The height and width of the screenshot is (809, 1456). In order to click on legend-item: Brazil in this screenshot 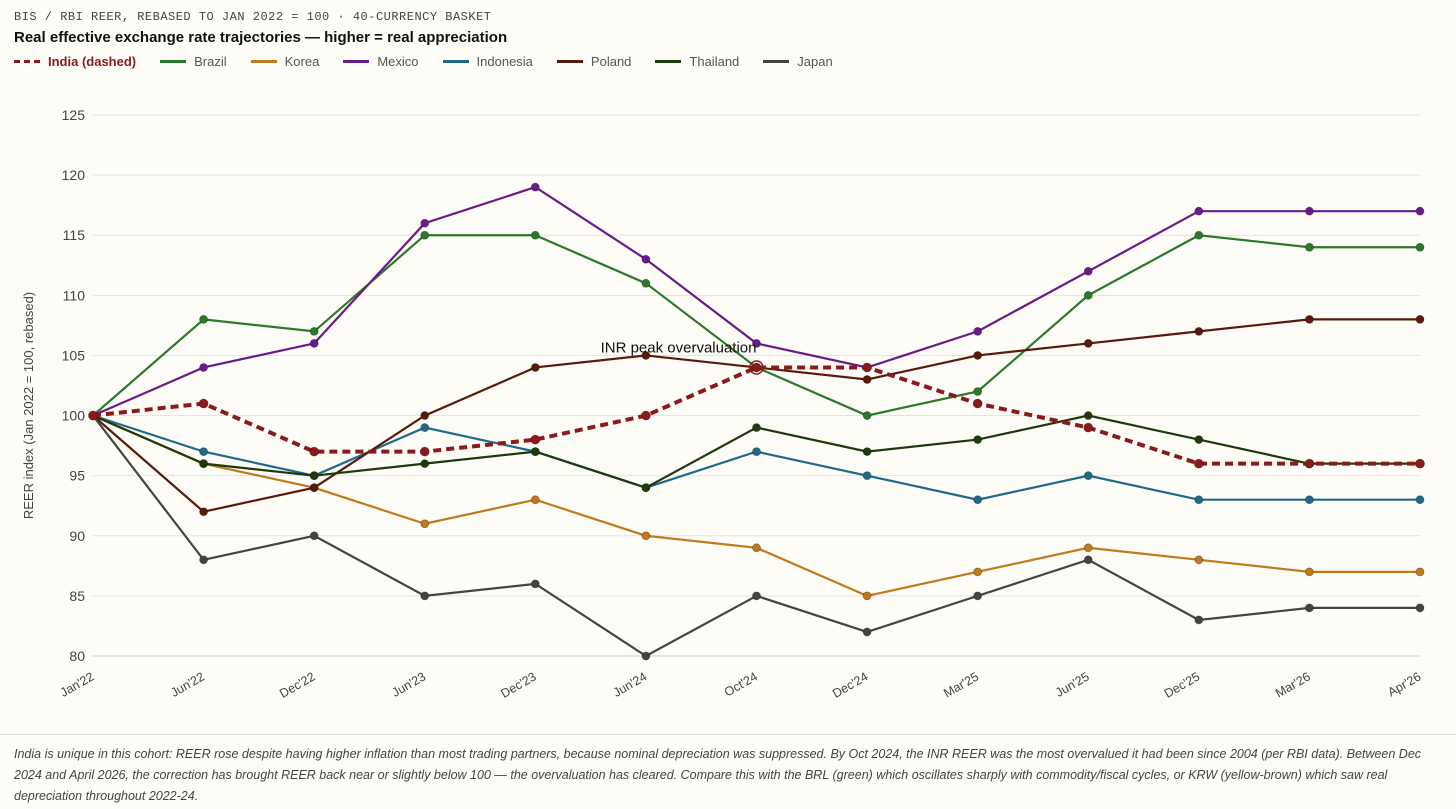, I will do `click(193, 61)`.